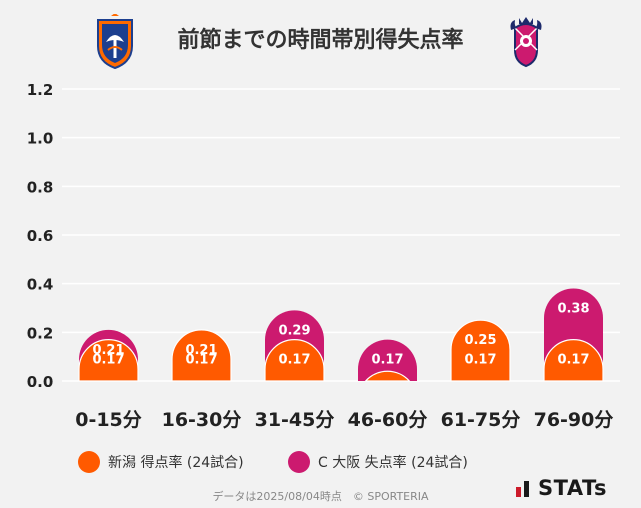 This screenshot has height=508, width=641. I want to click on data-label-team1: 0.25, so click(480, 340).